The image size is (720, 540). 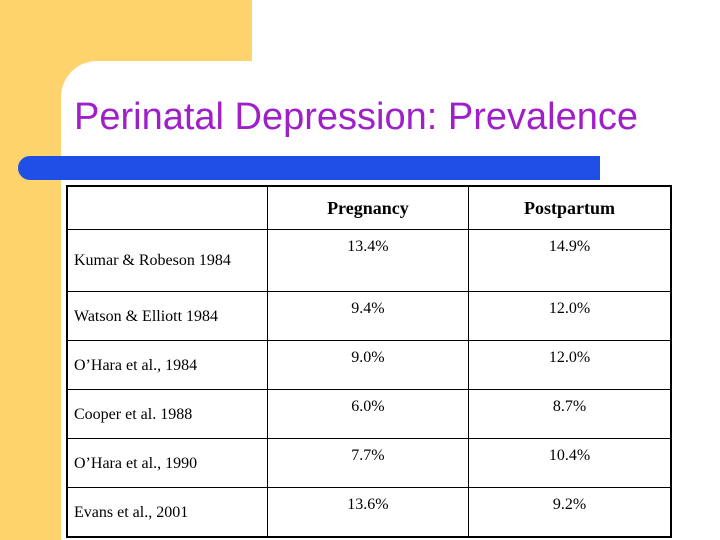 What do you see at coordinates (167, 316) in the screenshot?
I see `study-cell: Watson & Elliott 1984` at bounding box center [167, 316].